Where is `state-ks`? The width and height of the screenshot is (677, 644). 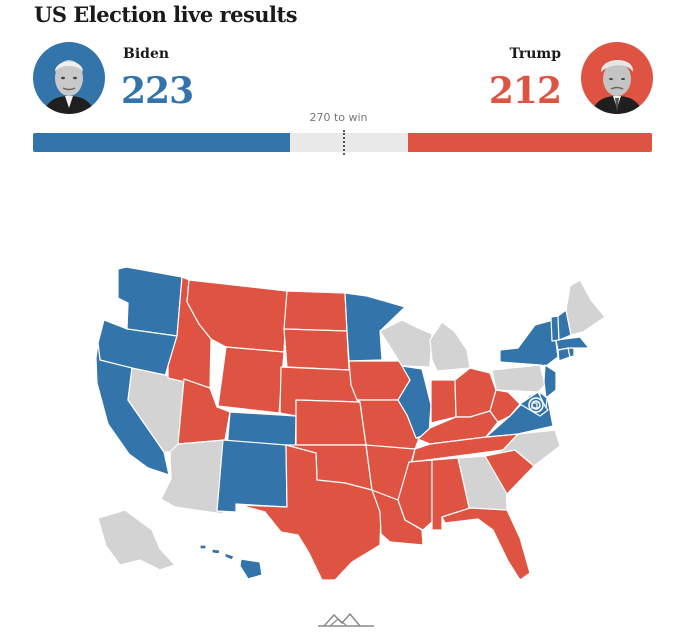
state-ks is located at coordinates (331, 422).